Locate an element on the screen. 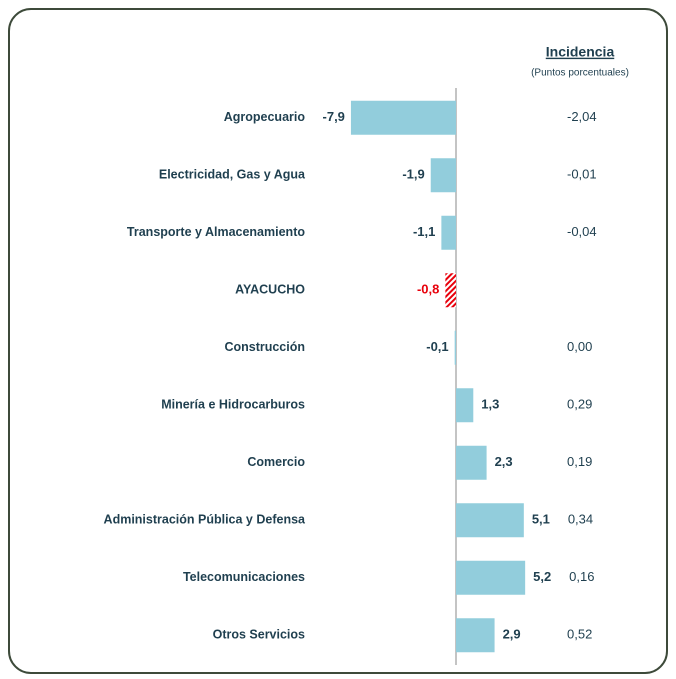 The width and height of the screenshot is (676, 679). category-label: Transporte y Almacenamiento is located at coordinates (216, 232).